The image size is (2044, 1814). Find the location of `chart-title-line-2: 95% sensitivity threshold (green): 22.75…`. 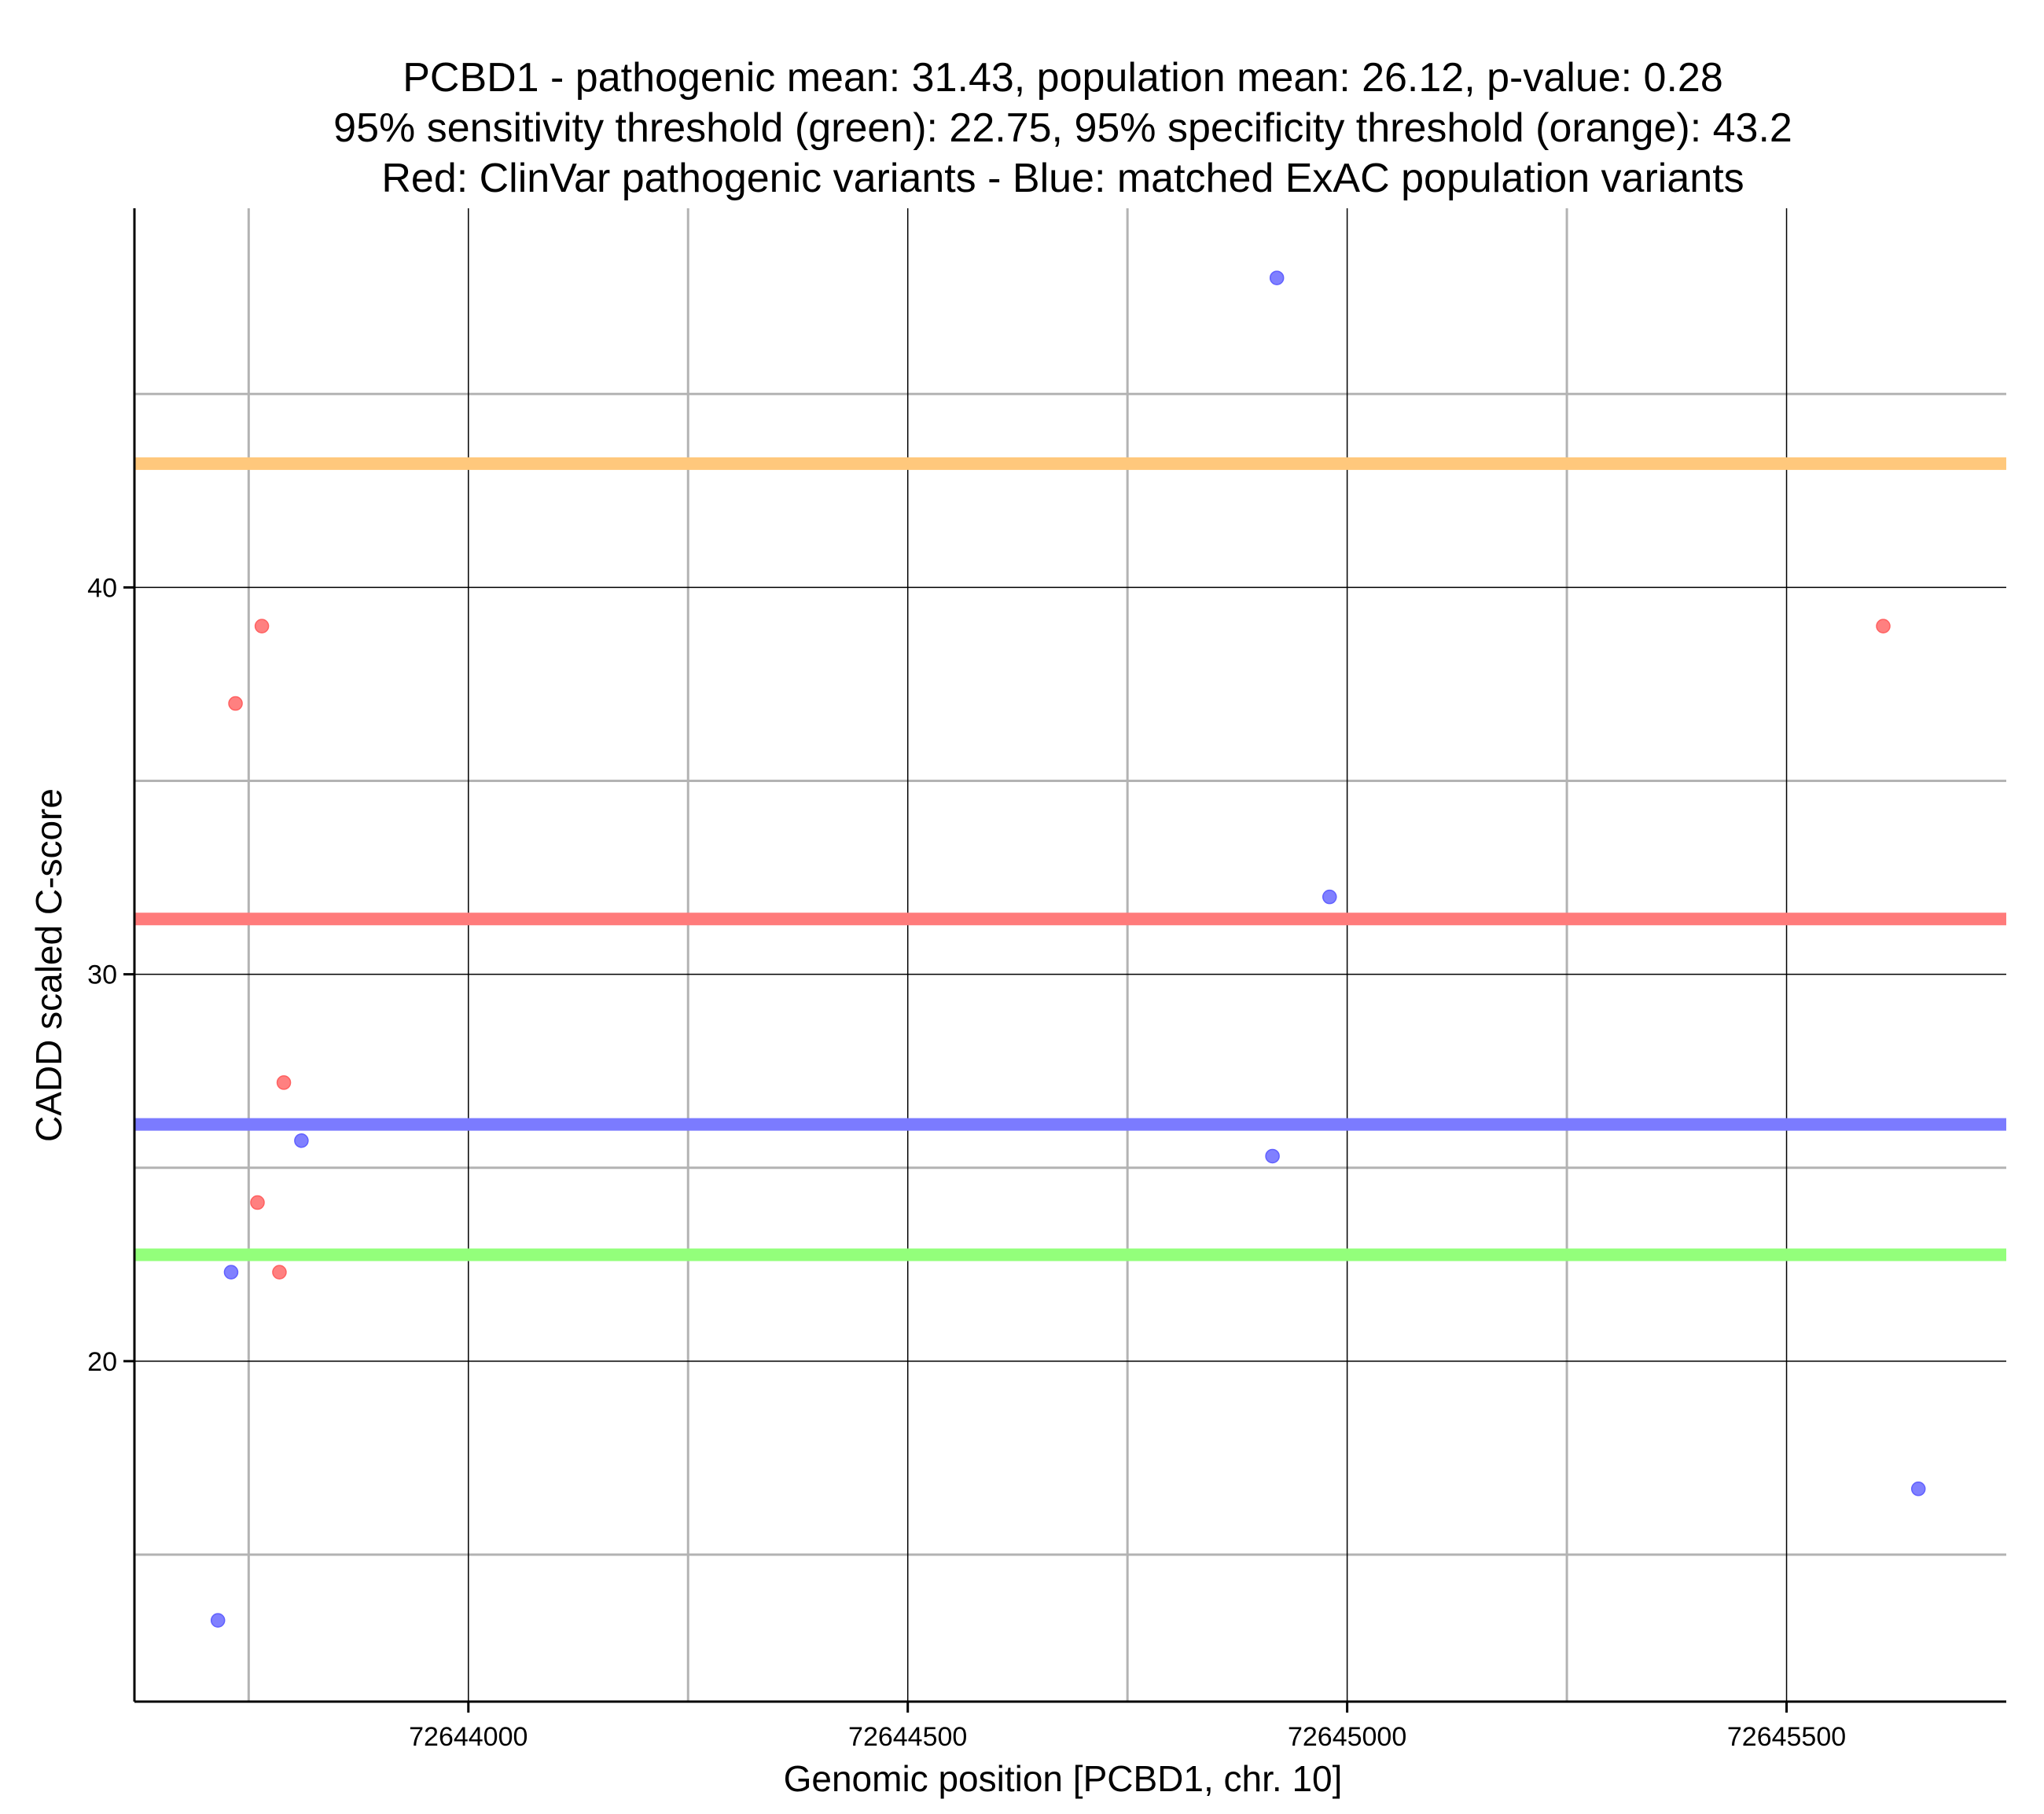

chart-title-line-2: 95% sensitivity threshold (green): 22.75… is located at coordinates (1062, 128).